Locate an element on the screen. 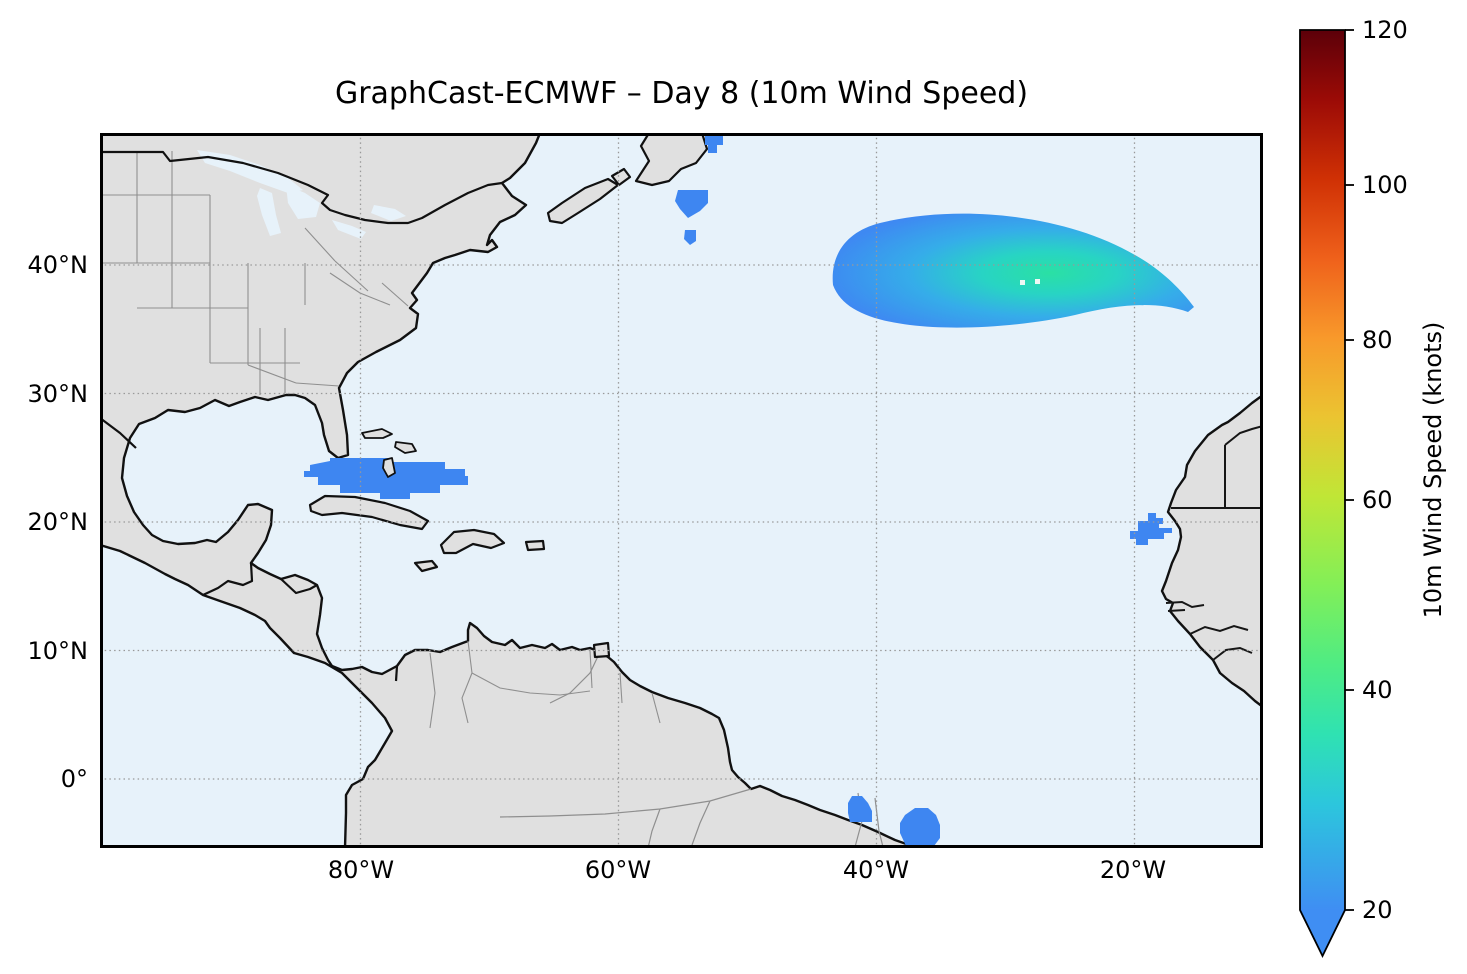 This screenshot has height=974, width=1467. xtick-80w: 80°W is located at coordinates (361, 870).